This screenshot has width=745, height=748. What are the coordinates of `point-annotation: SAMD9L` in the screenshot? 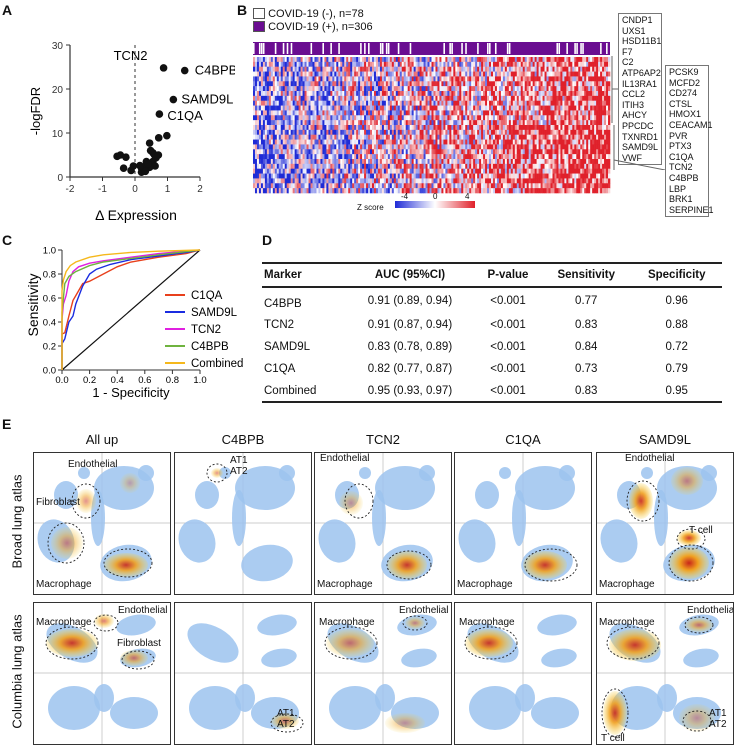 It's located at (207, 99).